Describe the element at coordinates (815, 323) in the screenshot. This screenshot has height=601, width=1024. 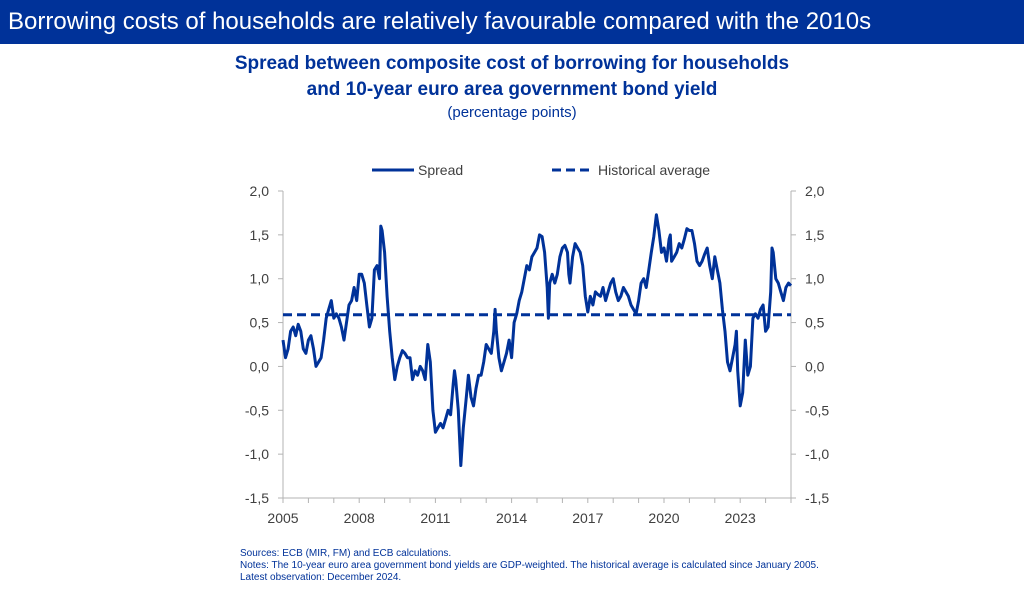
I see `y-tick-label-right: 0,5` at that location.